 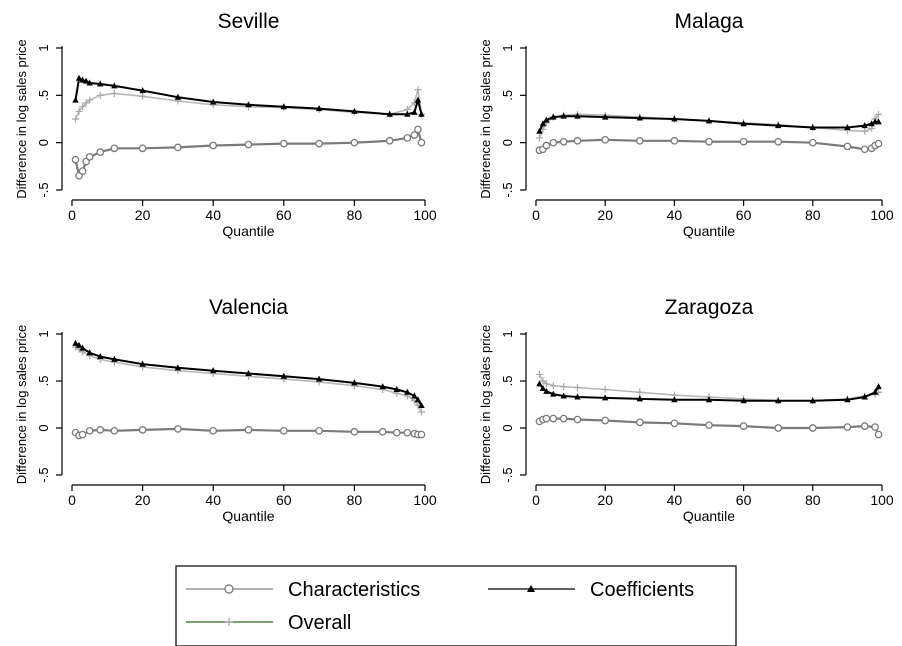 What do you see at coordinates (268, 623) in the screenshot?
I see `legend-item-overall: Overall` at bounding box center [268, 623].